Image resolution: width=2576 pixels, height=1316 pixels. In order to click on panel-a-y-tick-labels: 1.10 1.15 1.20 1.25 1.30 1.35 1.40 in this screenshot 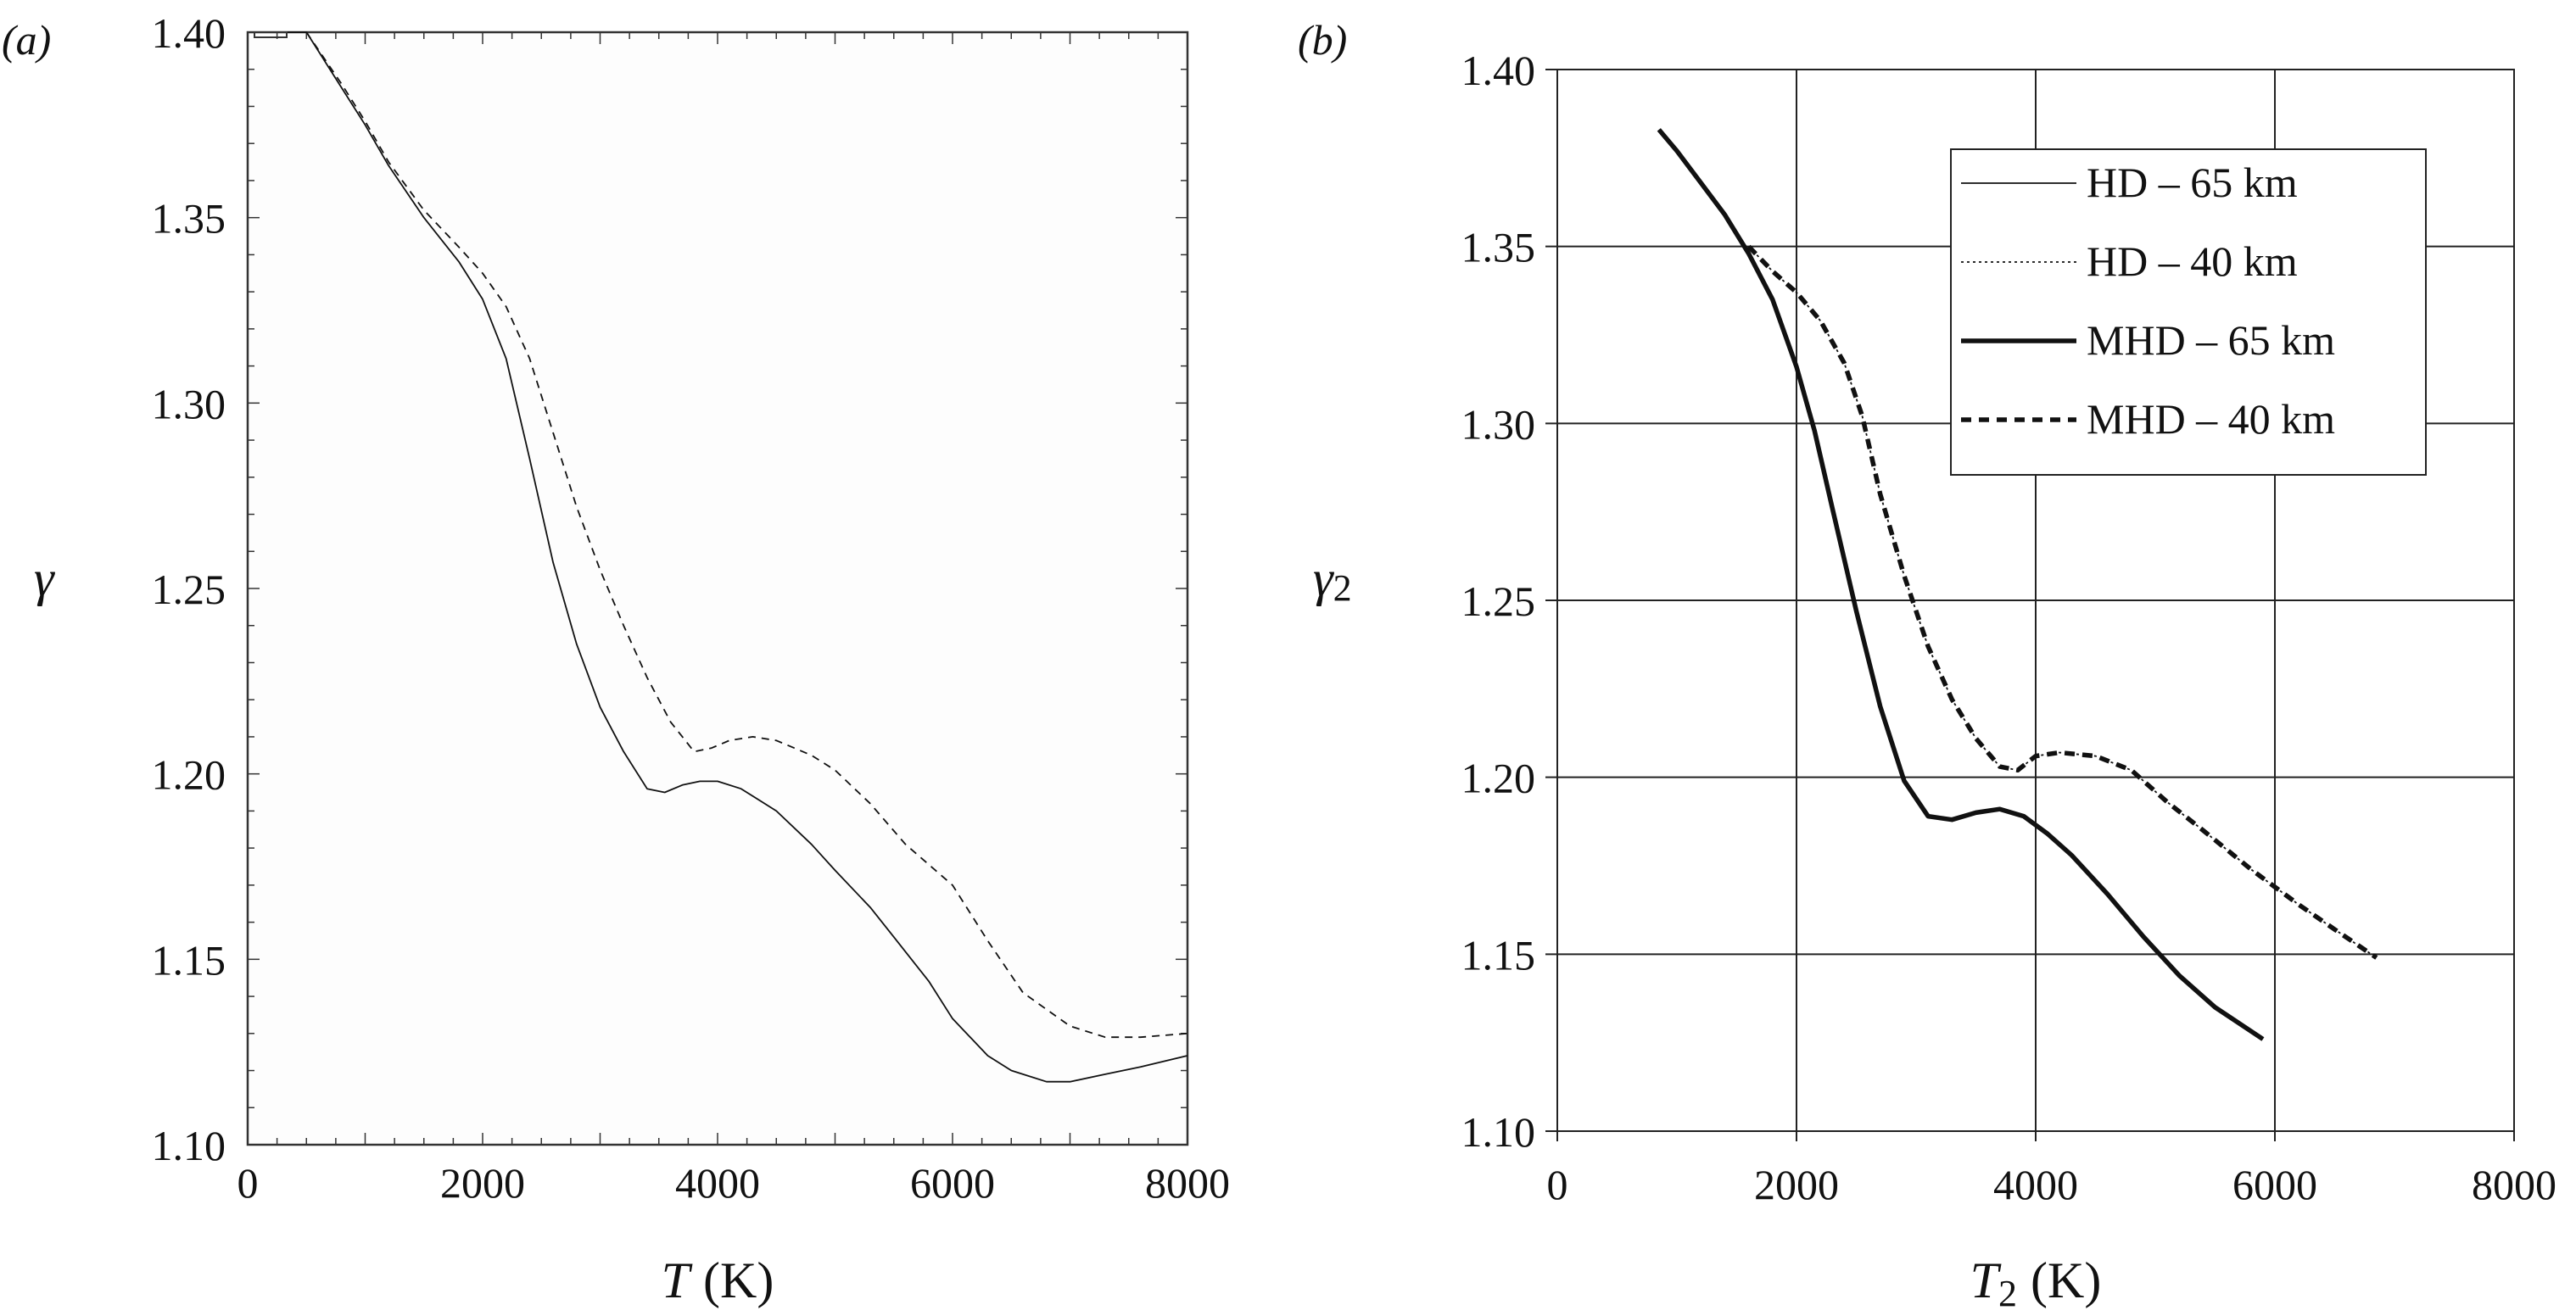, I will do `click(189, 589)`.